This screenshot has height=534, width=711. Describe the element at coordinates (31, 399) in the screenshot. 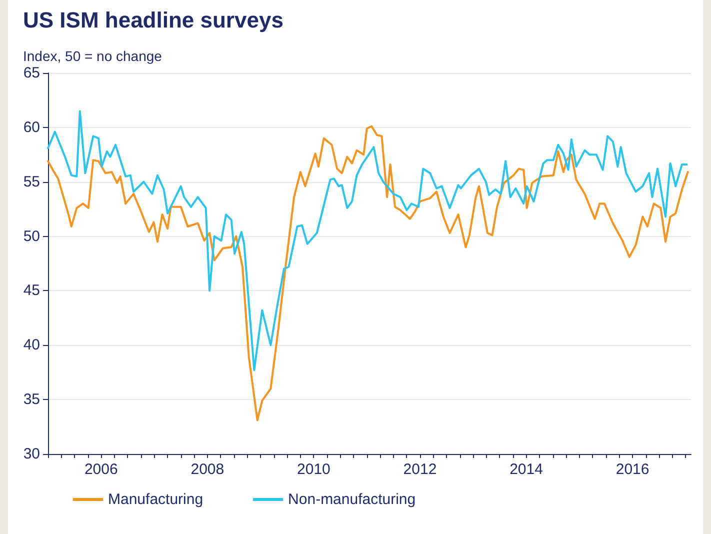

I see `y-tick-label: 35` at that location.